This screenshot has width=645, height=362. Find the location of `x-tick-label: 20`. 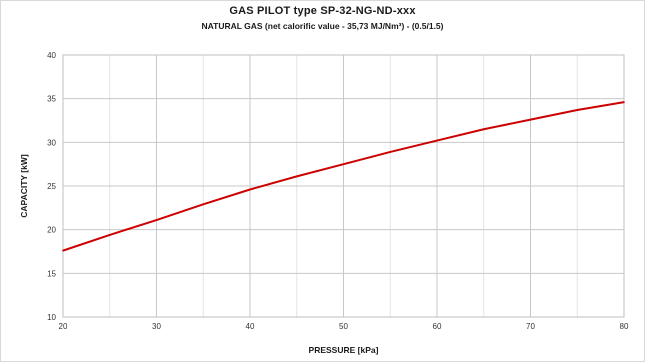

x-tick-label: 20 is located at coordinates (63, 326).